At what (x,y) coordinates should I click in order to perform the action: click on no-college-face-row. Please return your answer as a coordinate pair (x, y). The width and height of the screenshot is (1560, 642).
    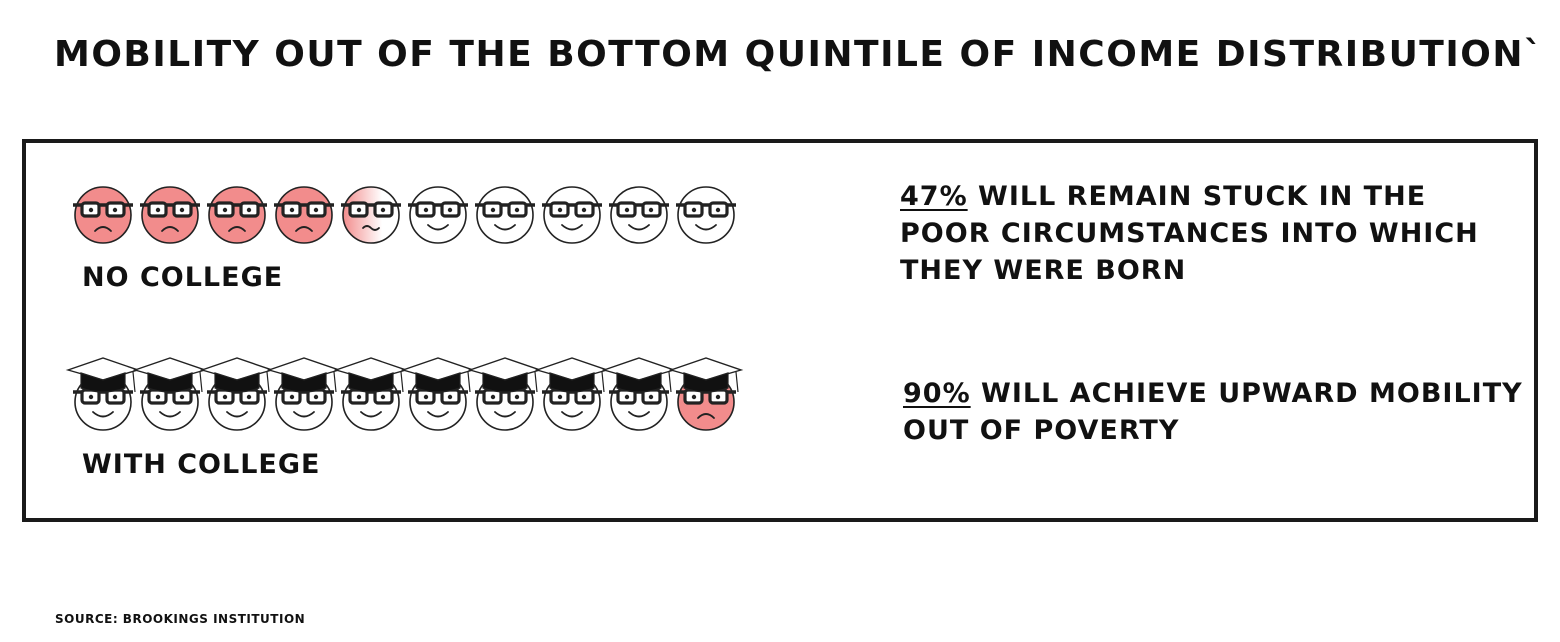
    Looking at the image, I should click on (404, 215).